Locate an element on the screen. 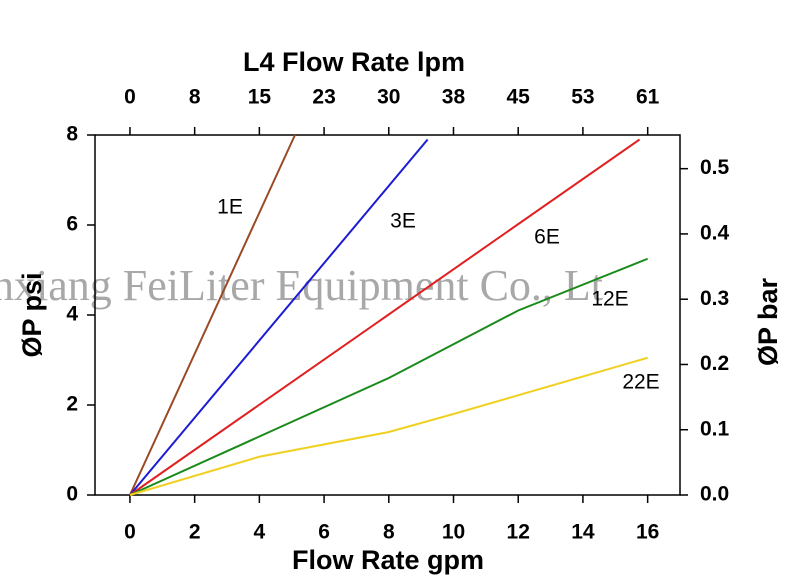  top-tick-label: 38 is located at coordinates (454, 97).